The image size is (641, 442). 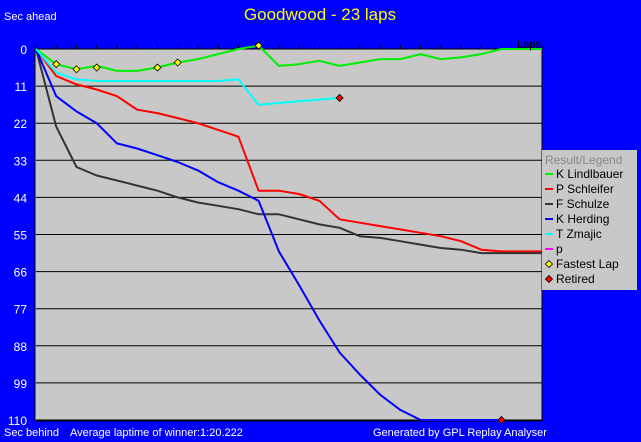 I want to click on legend-box, so click(x=589, y=220).